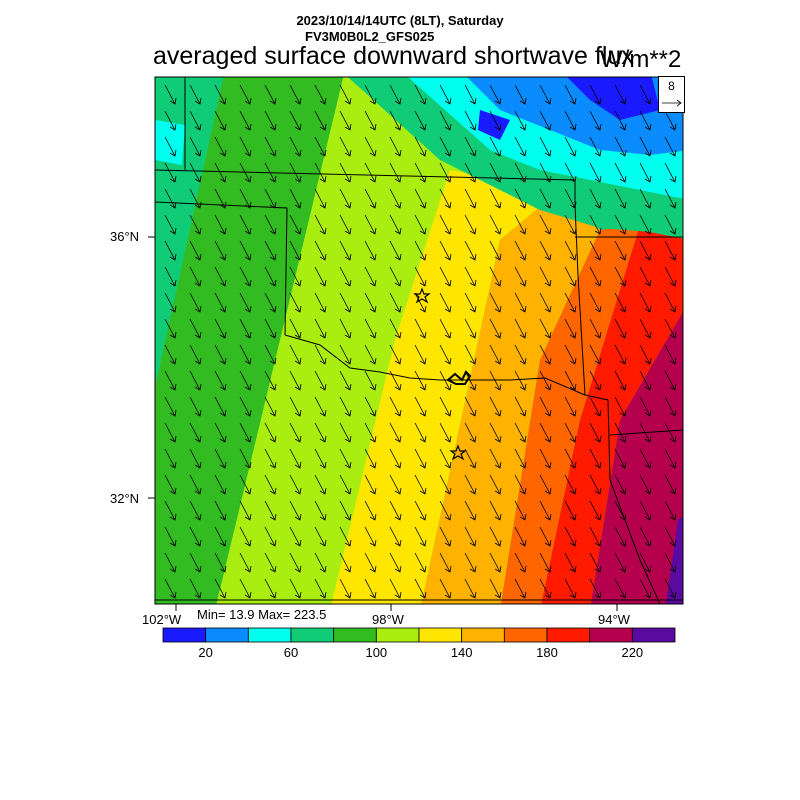 Image resolution: width=800 pixels, height=800 pixels. Describe the element at coordinates (370, 36) in the screenshot. I see `model-name: FV3M0B0L2_GFS025` at that location.